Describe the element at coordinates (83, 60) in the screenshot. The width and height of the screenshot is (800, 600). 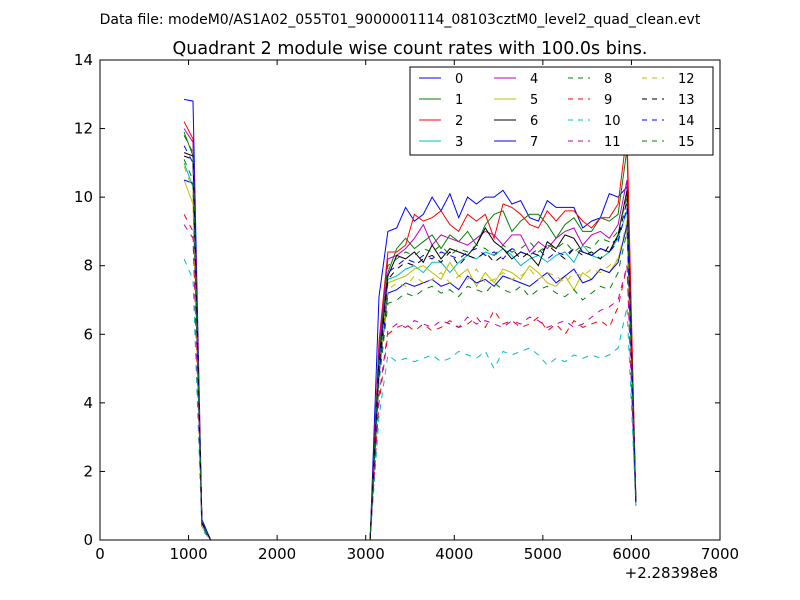
I see `y-tick-label: 14` at that location.